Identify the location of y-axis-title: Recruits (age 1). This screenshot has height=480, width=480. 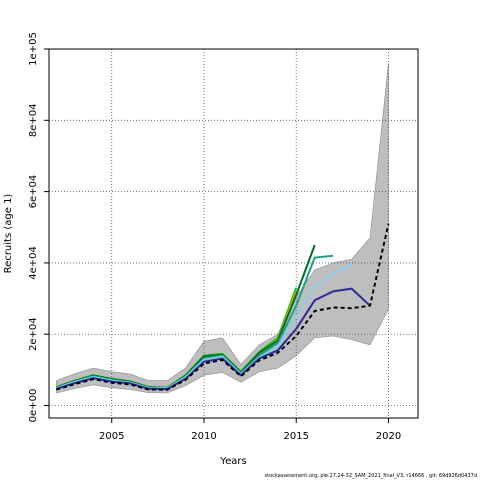
(8, 234).